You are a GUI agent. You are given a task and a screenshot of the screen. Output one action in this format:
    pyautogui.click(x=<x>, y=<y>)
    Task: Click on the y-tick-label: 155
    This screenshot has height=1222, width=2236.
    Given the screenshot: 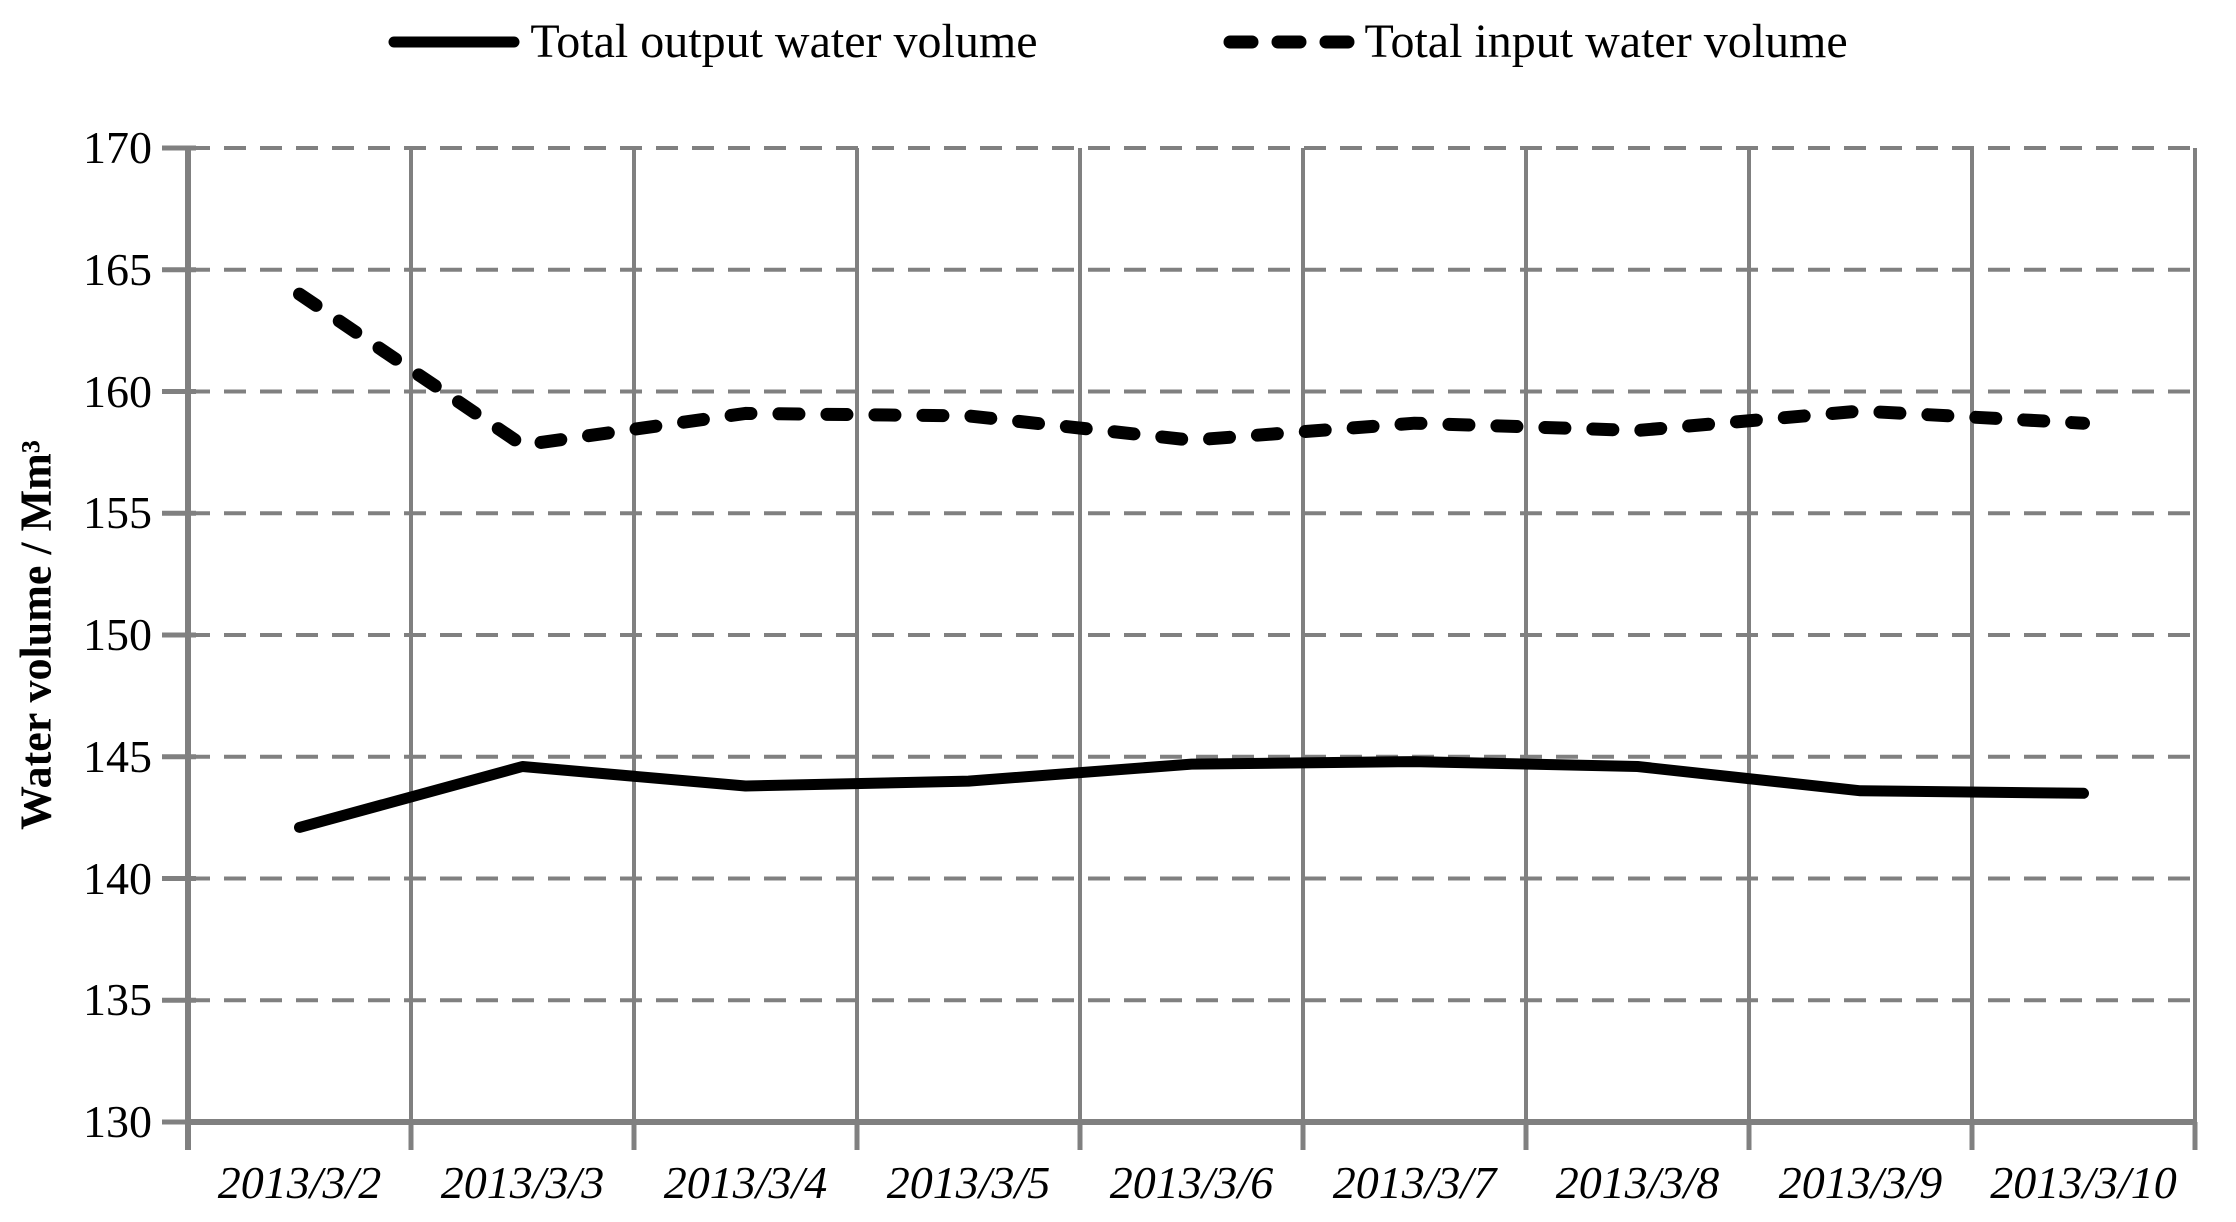 What is the action you would take?
    pyautogui.click(x=117, y=513)
    